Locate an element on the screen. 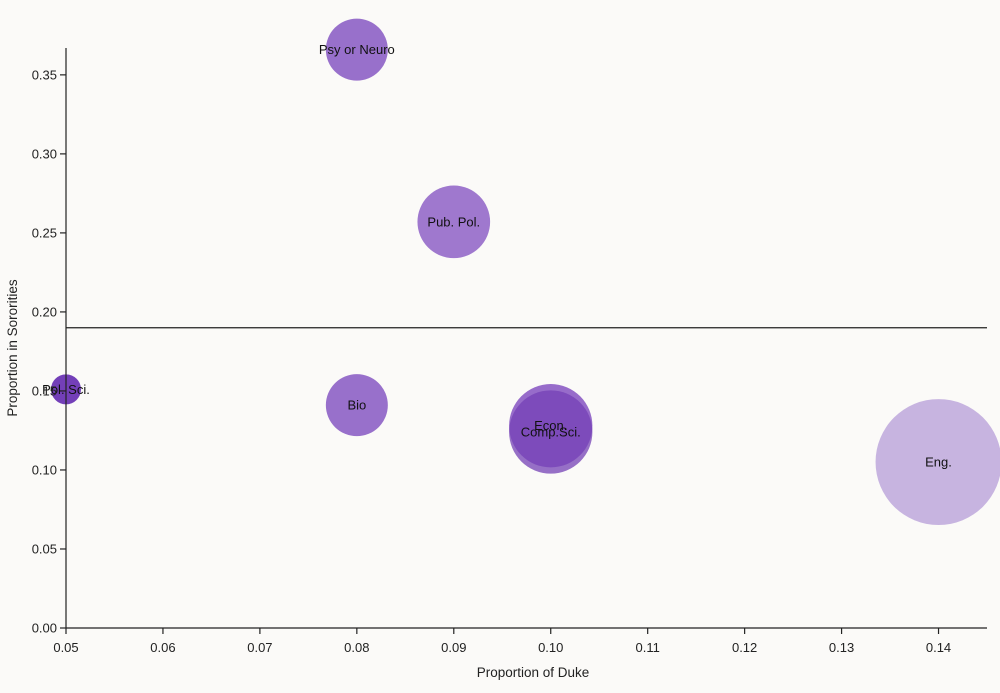 The width and height of the screenshot is (1000, 693). y-tick-label: 0.15 is located at coordinates (44, 390).